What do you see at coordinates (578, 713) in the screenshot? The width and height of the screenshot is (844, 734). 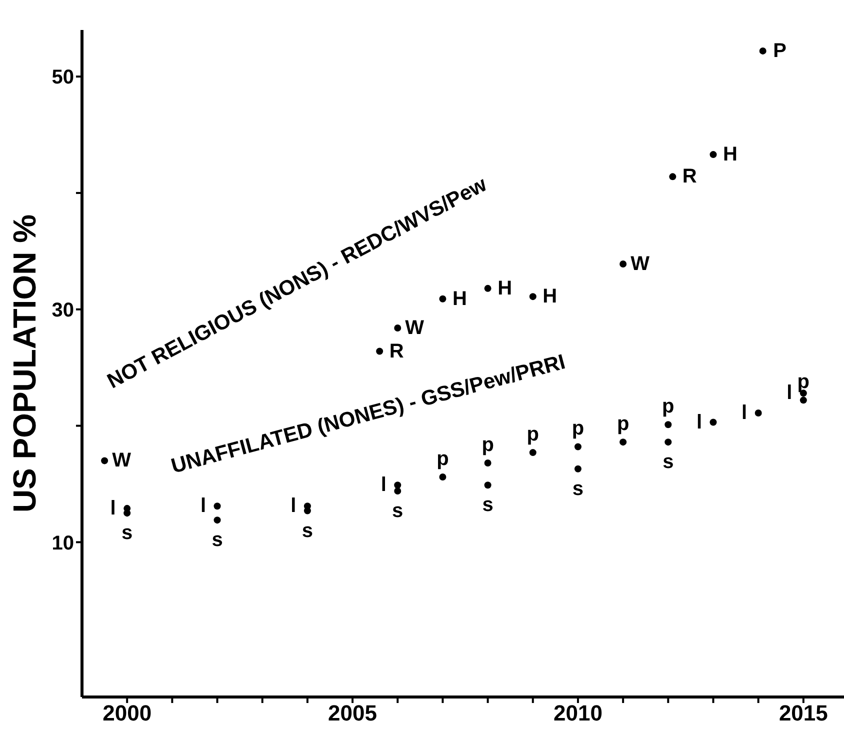 I see `x-tick-label: 2010` at bounding box center [578, 713].